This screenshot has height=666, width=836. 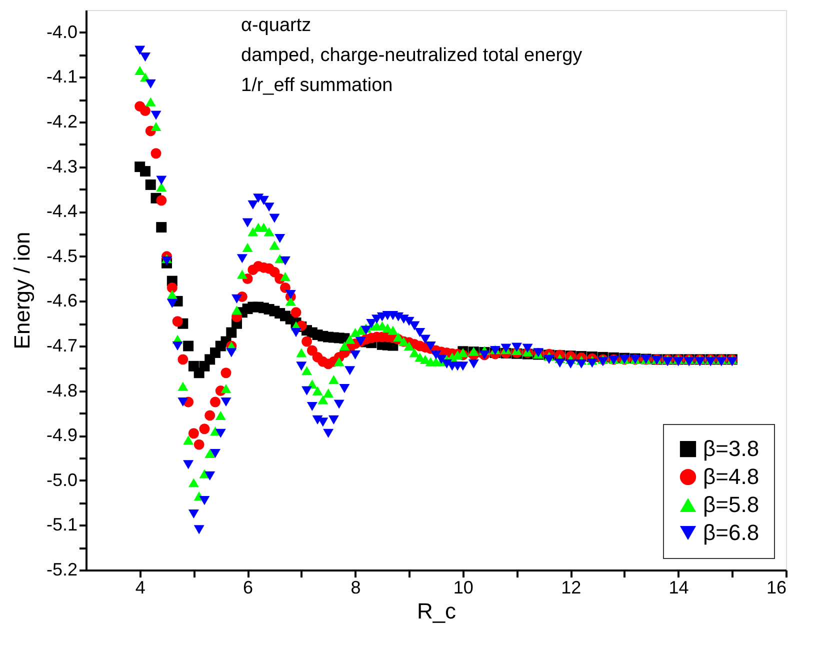 What do you see at coordinates (731, 476) in the screenshot?
I see `legend-label: β=4.8` at bounding box center [731, 476].